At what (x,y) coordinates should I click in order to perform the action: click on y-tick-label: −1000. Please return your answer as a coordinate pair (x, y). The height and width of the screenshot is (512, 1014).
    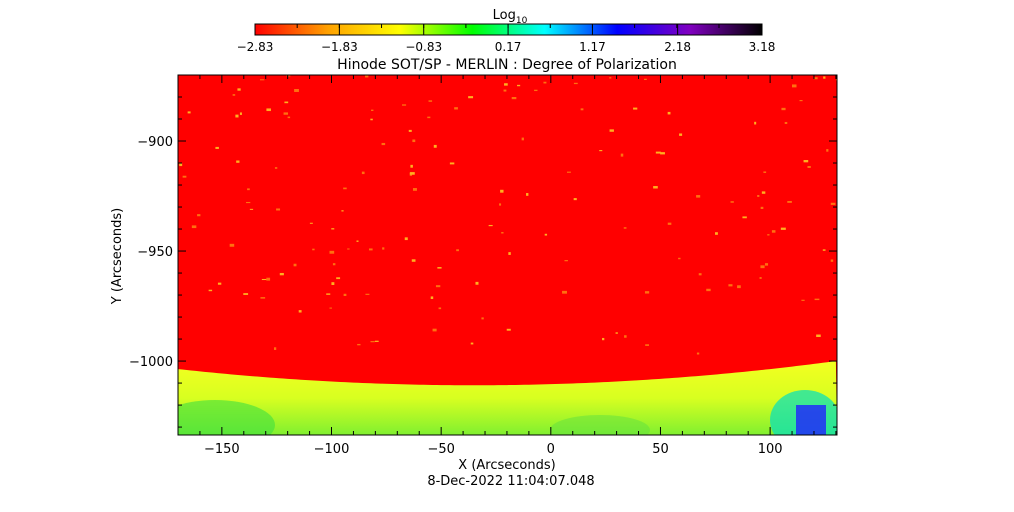
    Looking at the image, I should click on (151, 362).